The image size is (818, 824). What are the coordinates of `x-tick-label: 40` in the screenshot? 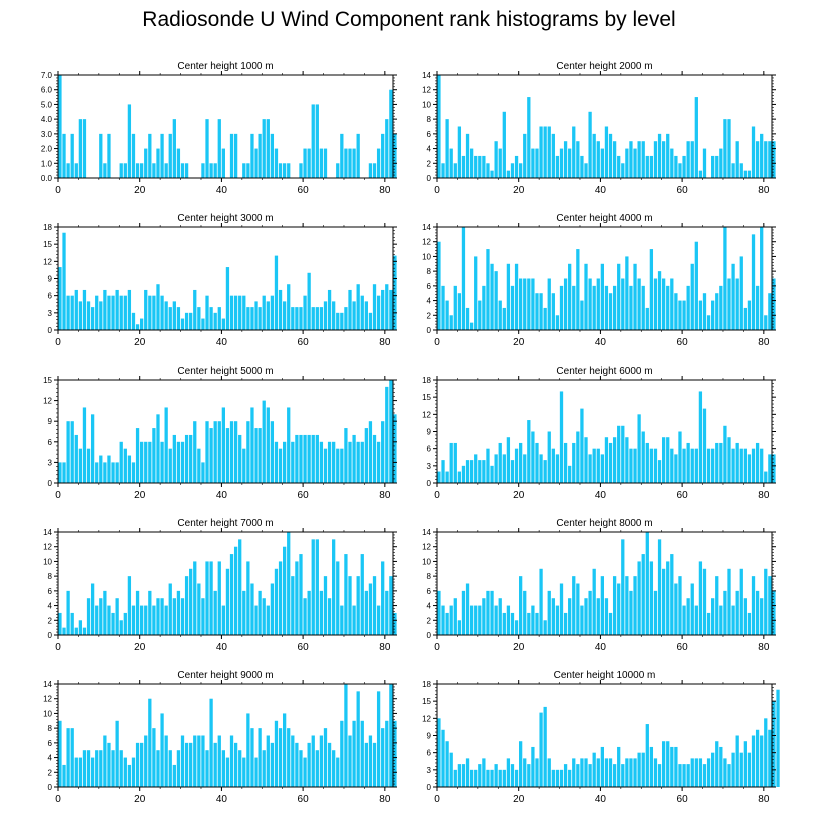 It's located at (222, 647).